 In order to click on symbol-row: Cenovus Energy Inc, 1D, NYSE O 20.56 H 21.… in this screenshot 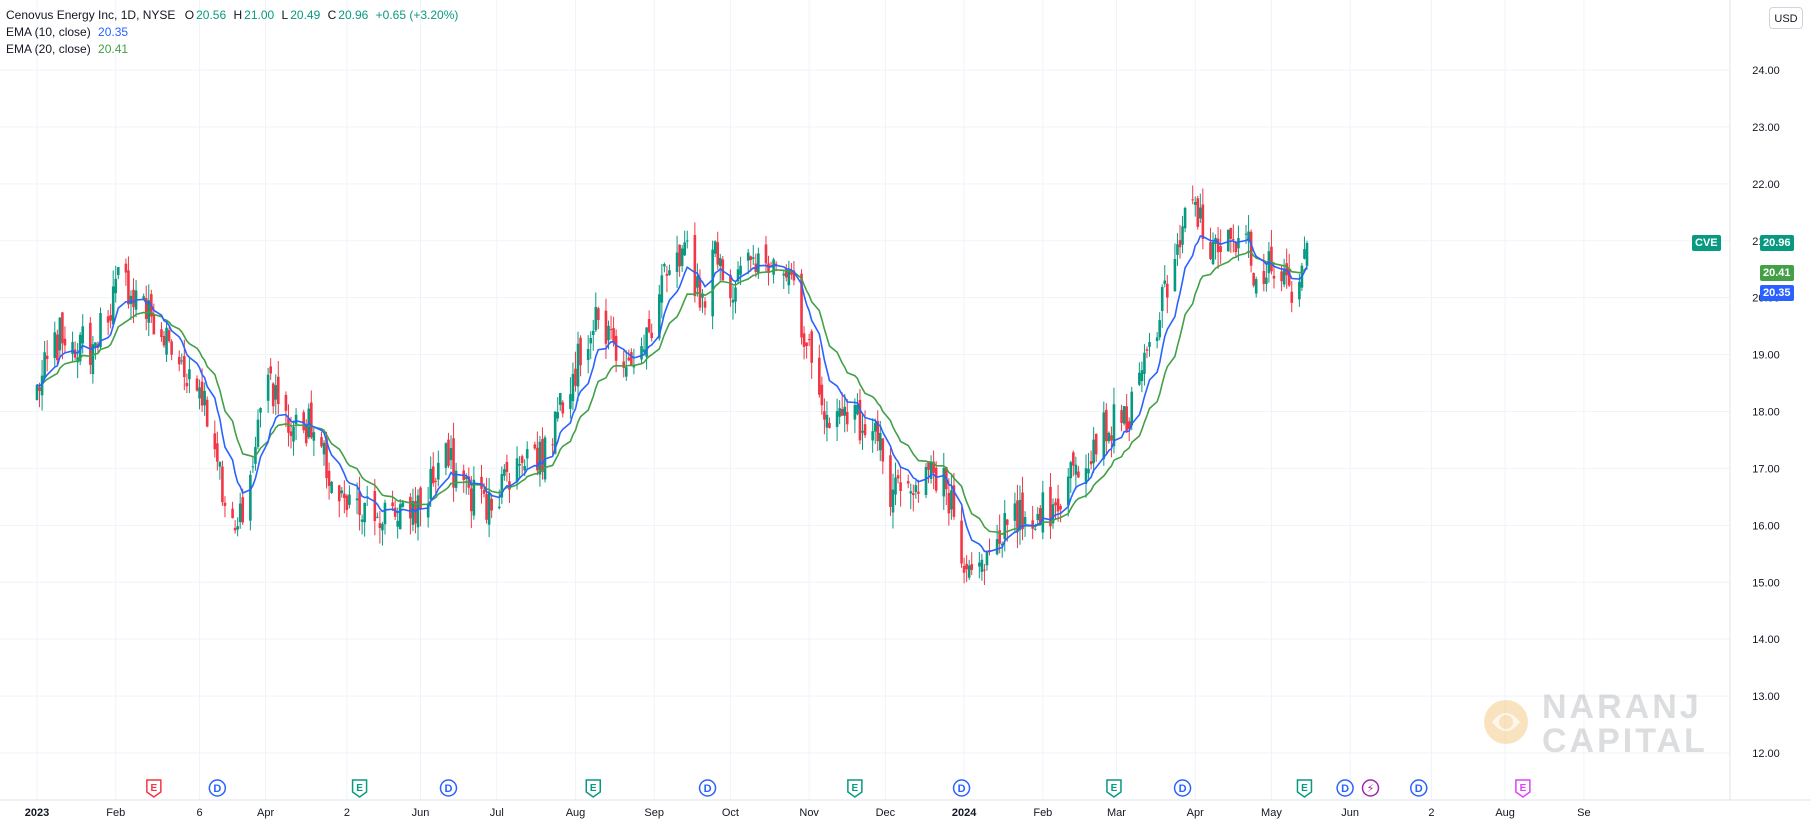, I will do `click(232, 15)`.